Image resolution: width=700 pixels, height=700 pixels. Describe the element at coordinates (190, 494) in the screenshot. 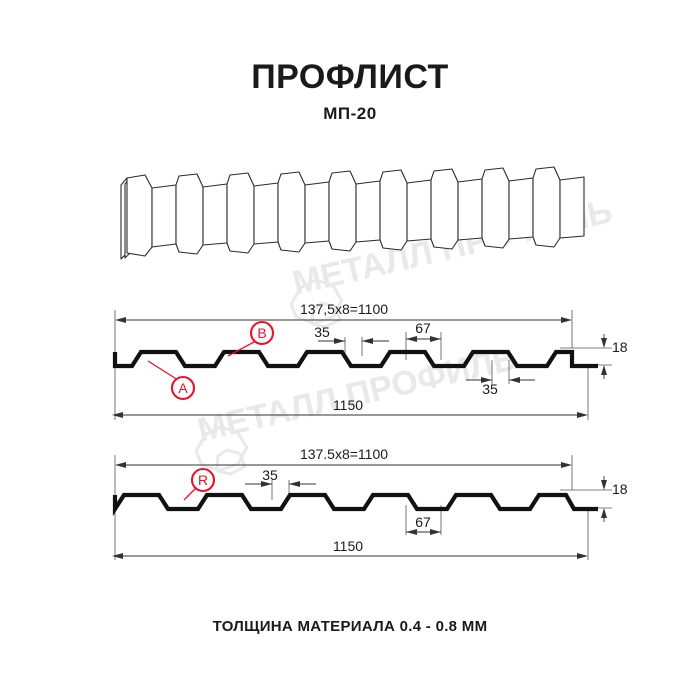

I see `leader-line-r` at that location.